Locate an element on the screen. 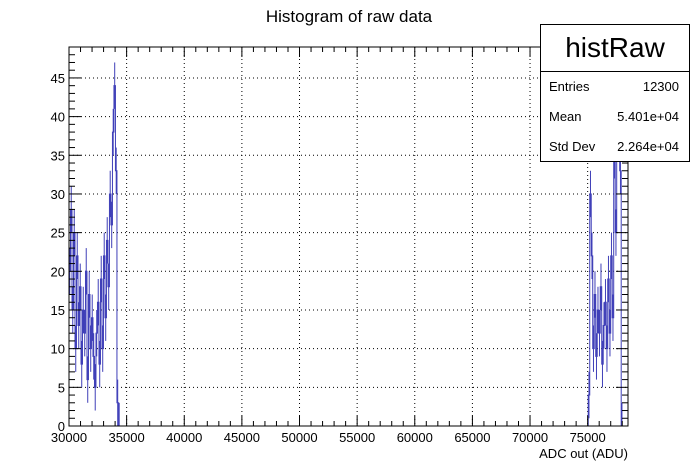 The image size is (698, 475). x-tick-label: 45000 is located at coordinates (242, 437).